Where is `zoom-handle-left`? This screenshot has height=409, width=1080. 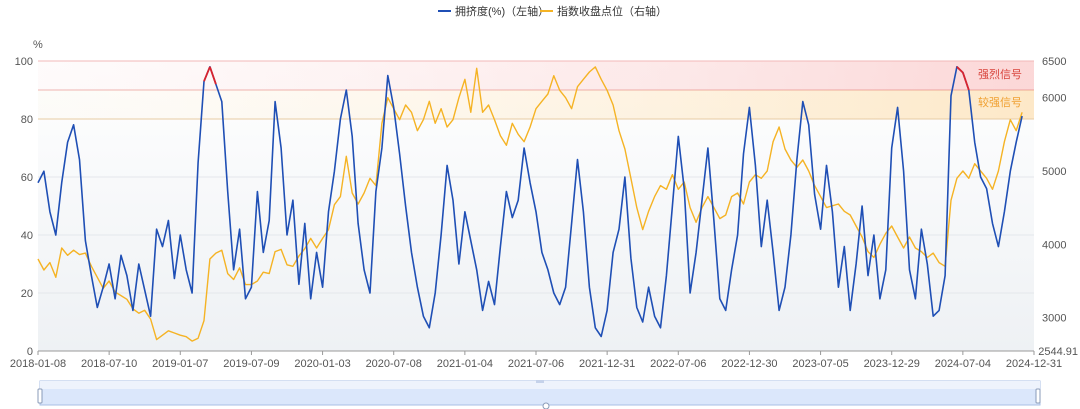 zoom-handle-left is located at coordinates (40, 396).